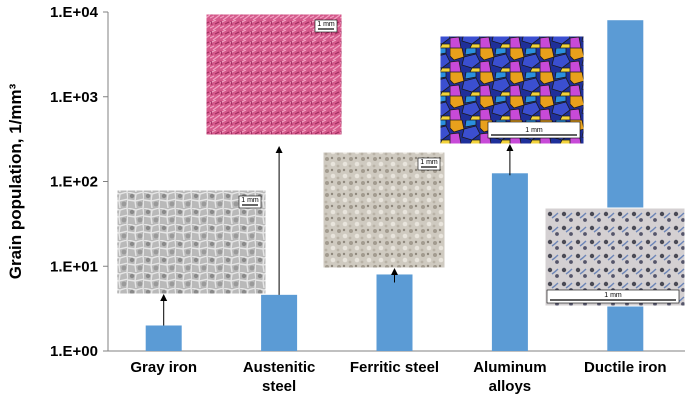 Image resolution: width=685 pixels, height=407 pixels. Describe the element at coordinates (163, 367) in the screenshot. I see `category-label: Gray iron` at that location.